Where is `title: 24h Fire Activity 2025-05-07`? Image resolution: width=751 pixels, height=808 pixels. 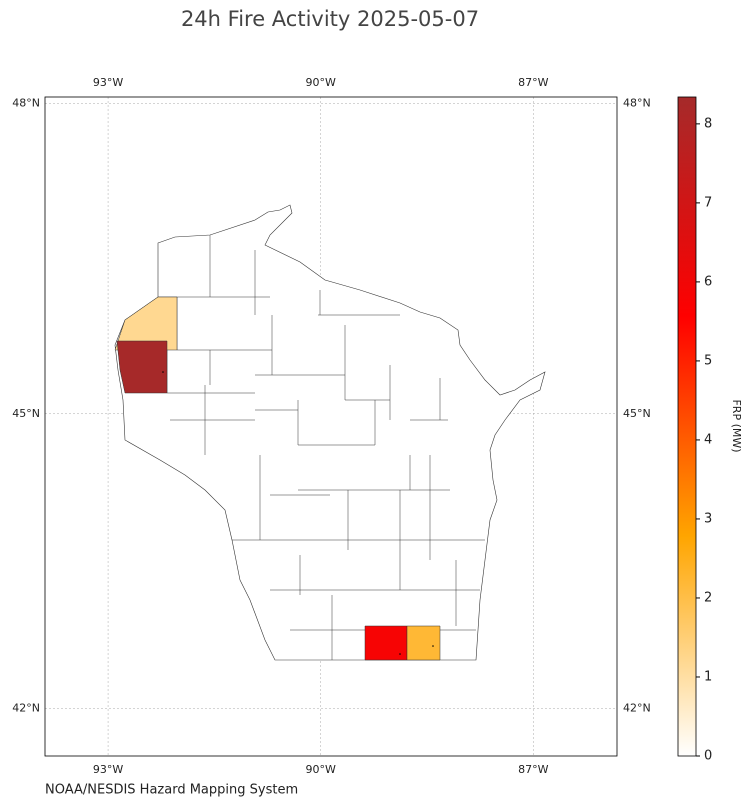 title: 24h Fire Activity 2025-05-07 is located at coordinates (330, 19).